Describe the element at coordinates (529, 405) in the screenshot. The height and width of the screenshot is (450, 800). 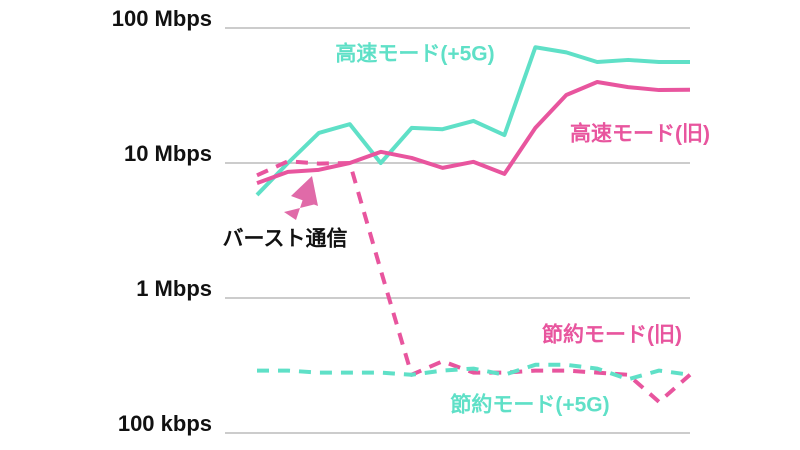
I see `series-label: 節約モード(+5G)` at that location.